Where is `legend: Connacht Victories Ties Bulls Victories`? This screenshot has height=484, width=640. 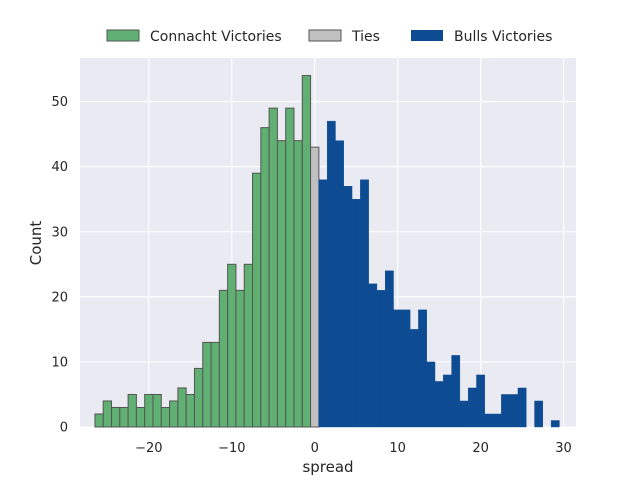 legend: Connacht Victories Ties Bulls Victories is located at coordinates (329, 37).